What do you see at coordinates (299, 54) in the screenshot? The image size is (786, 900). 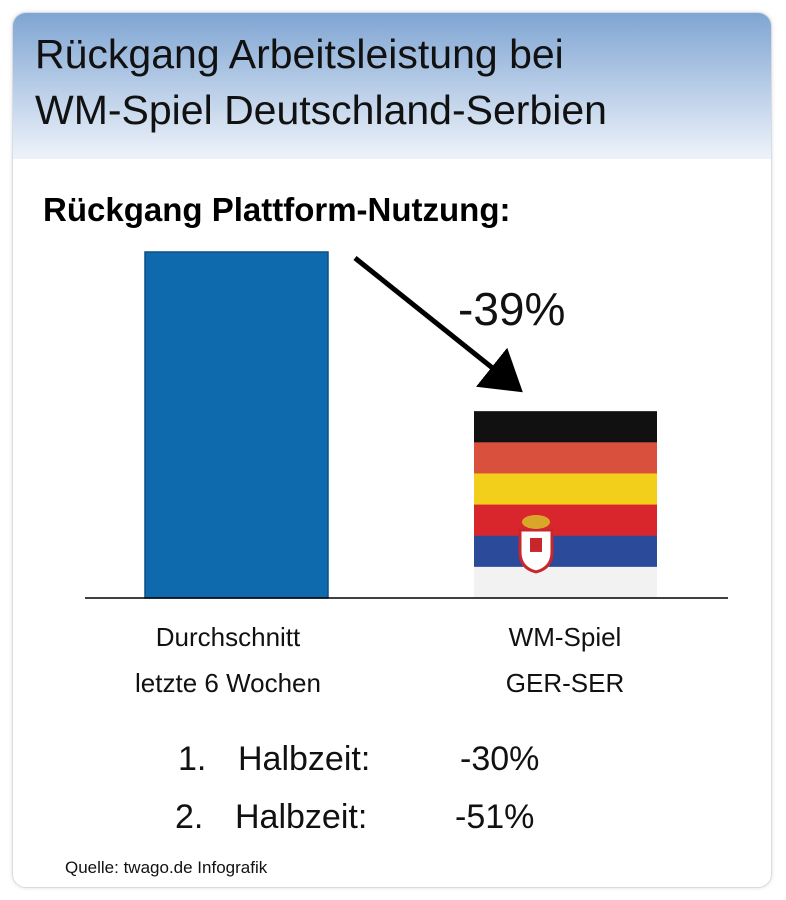 I see `title-line-1: Rückgang Arbeitsleistung bei` at bounding box center [299, 54].